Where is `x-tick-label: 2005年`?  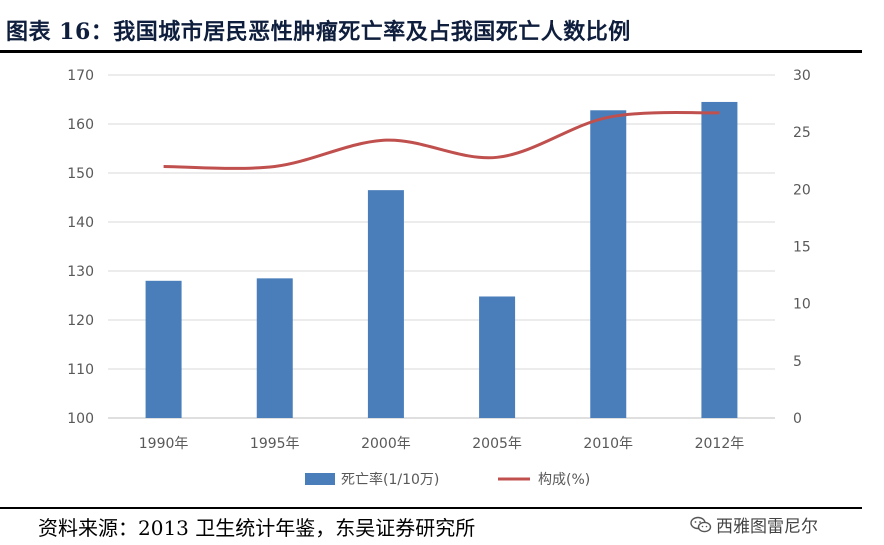 x-tick-label: 2005年 is located at coordinates (497, 444).